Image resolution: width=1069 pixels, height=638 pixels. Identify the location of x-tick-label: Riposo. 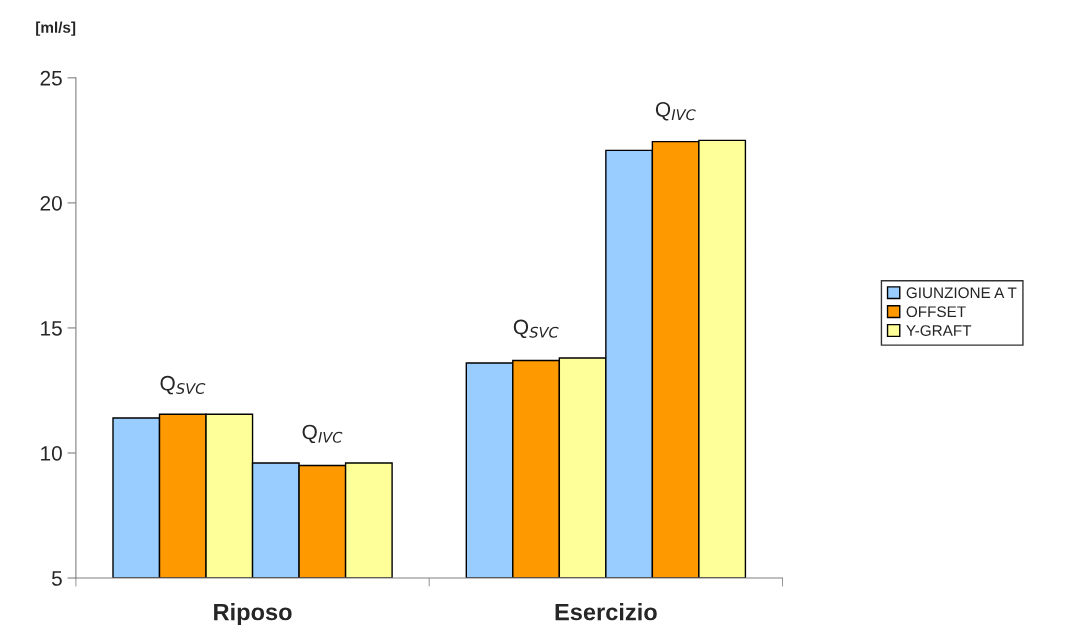
(253, 614).